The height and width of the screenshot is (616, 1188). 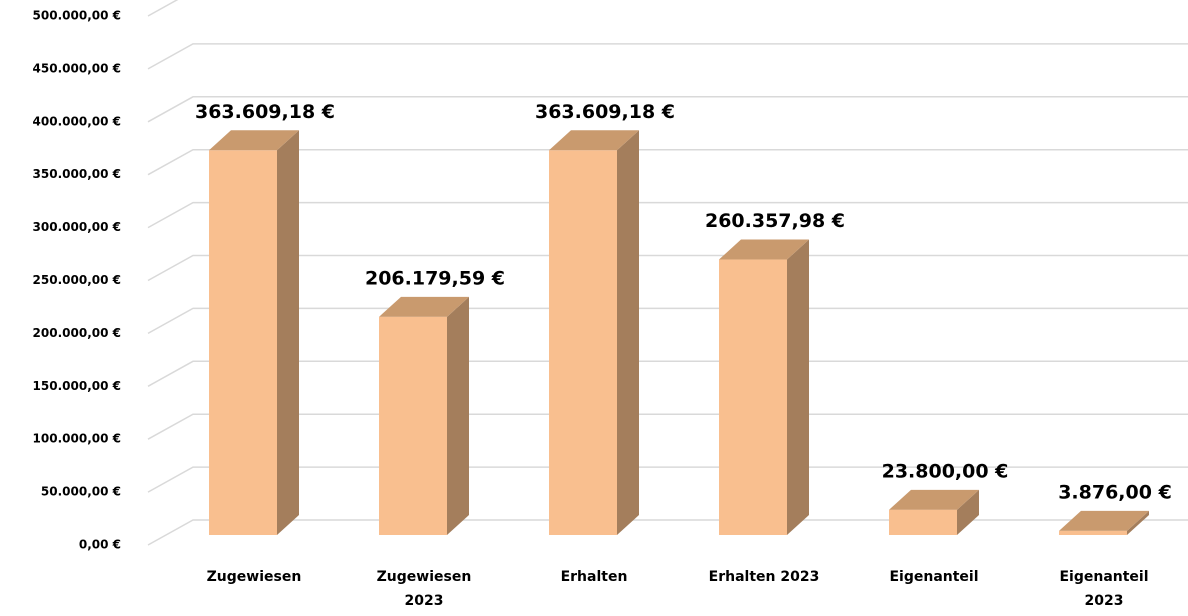 I want to click on y-tick-label: 350.000,00 €, so click(x=77, y=174).